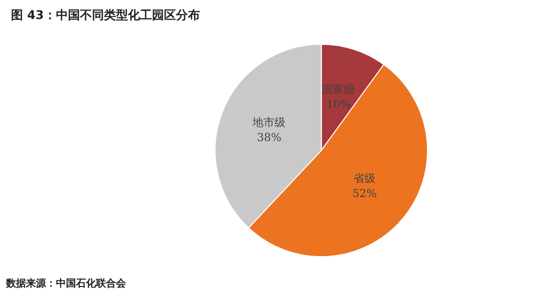  I want to click on data-label: 38%, so click(269, 137).